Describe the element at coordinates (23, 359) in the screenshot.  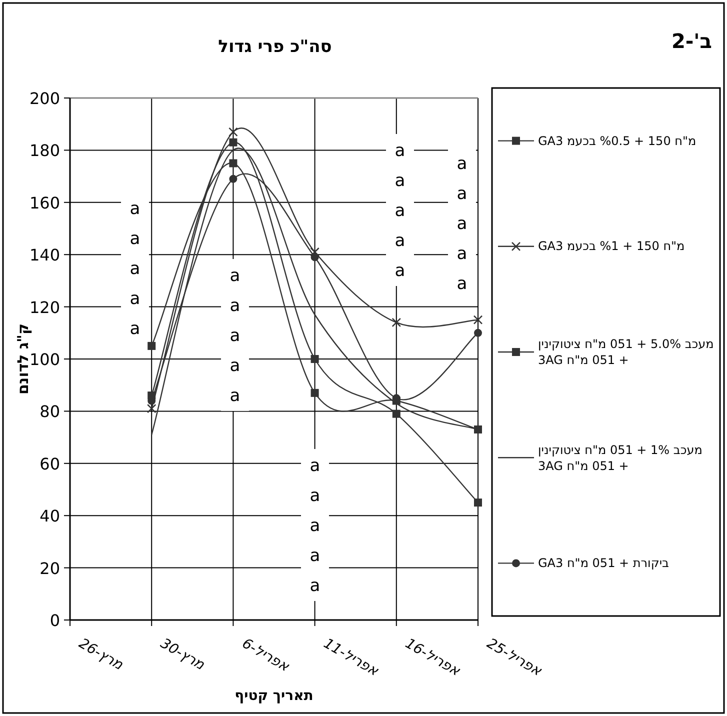
I see `y-axis-title: ק"ג לדונם` at that location.